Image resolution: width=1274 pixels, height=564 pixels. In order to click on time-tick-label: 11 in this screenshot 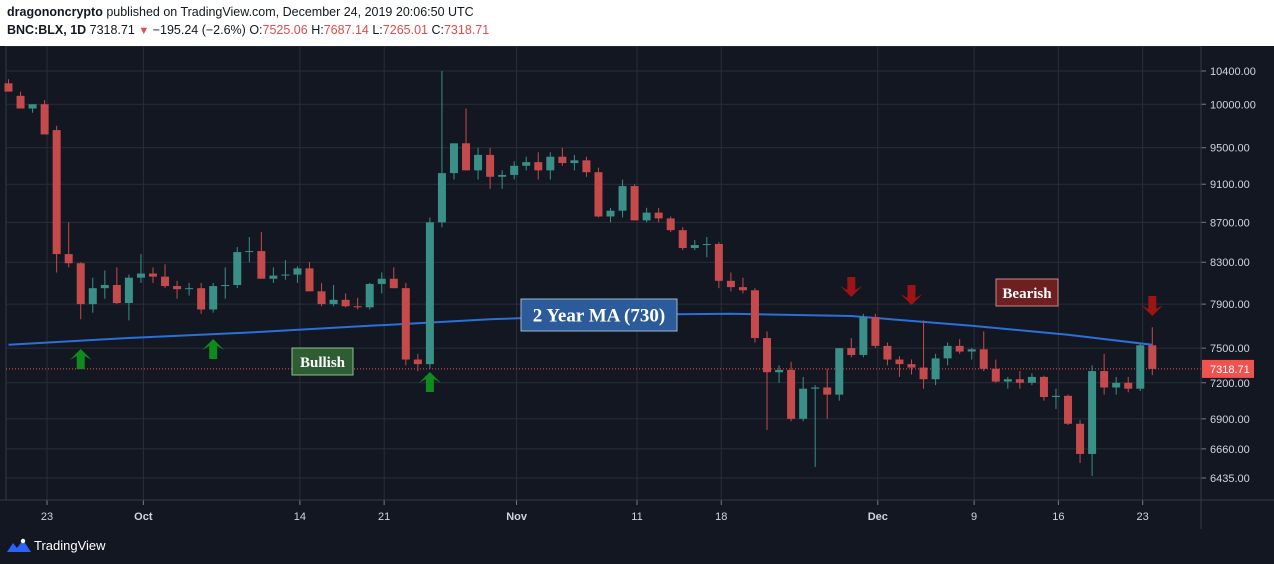, I will do `click(636, 517)`.